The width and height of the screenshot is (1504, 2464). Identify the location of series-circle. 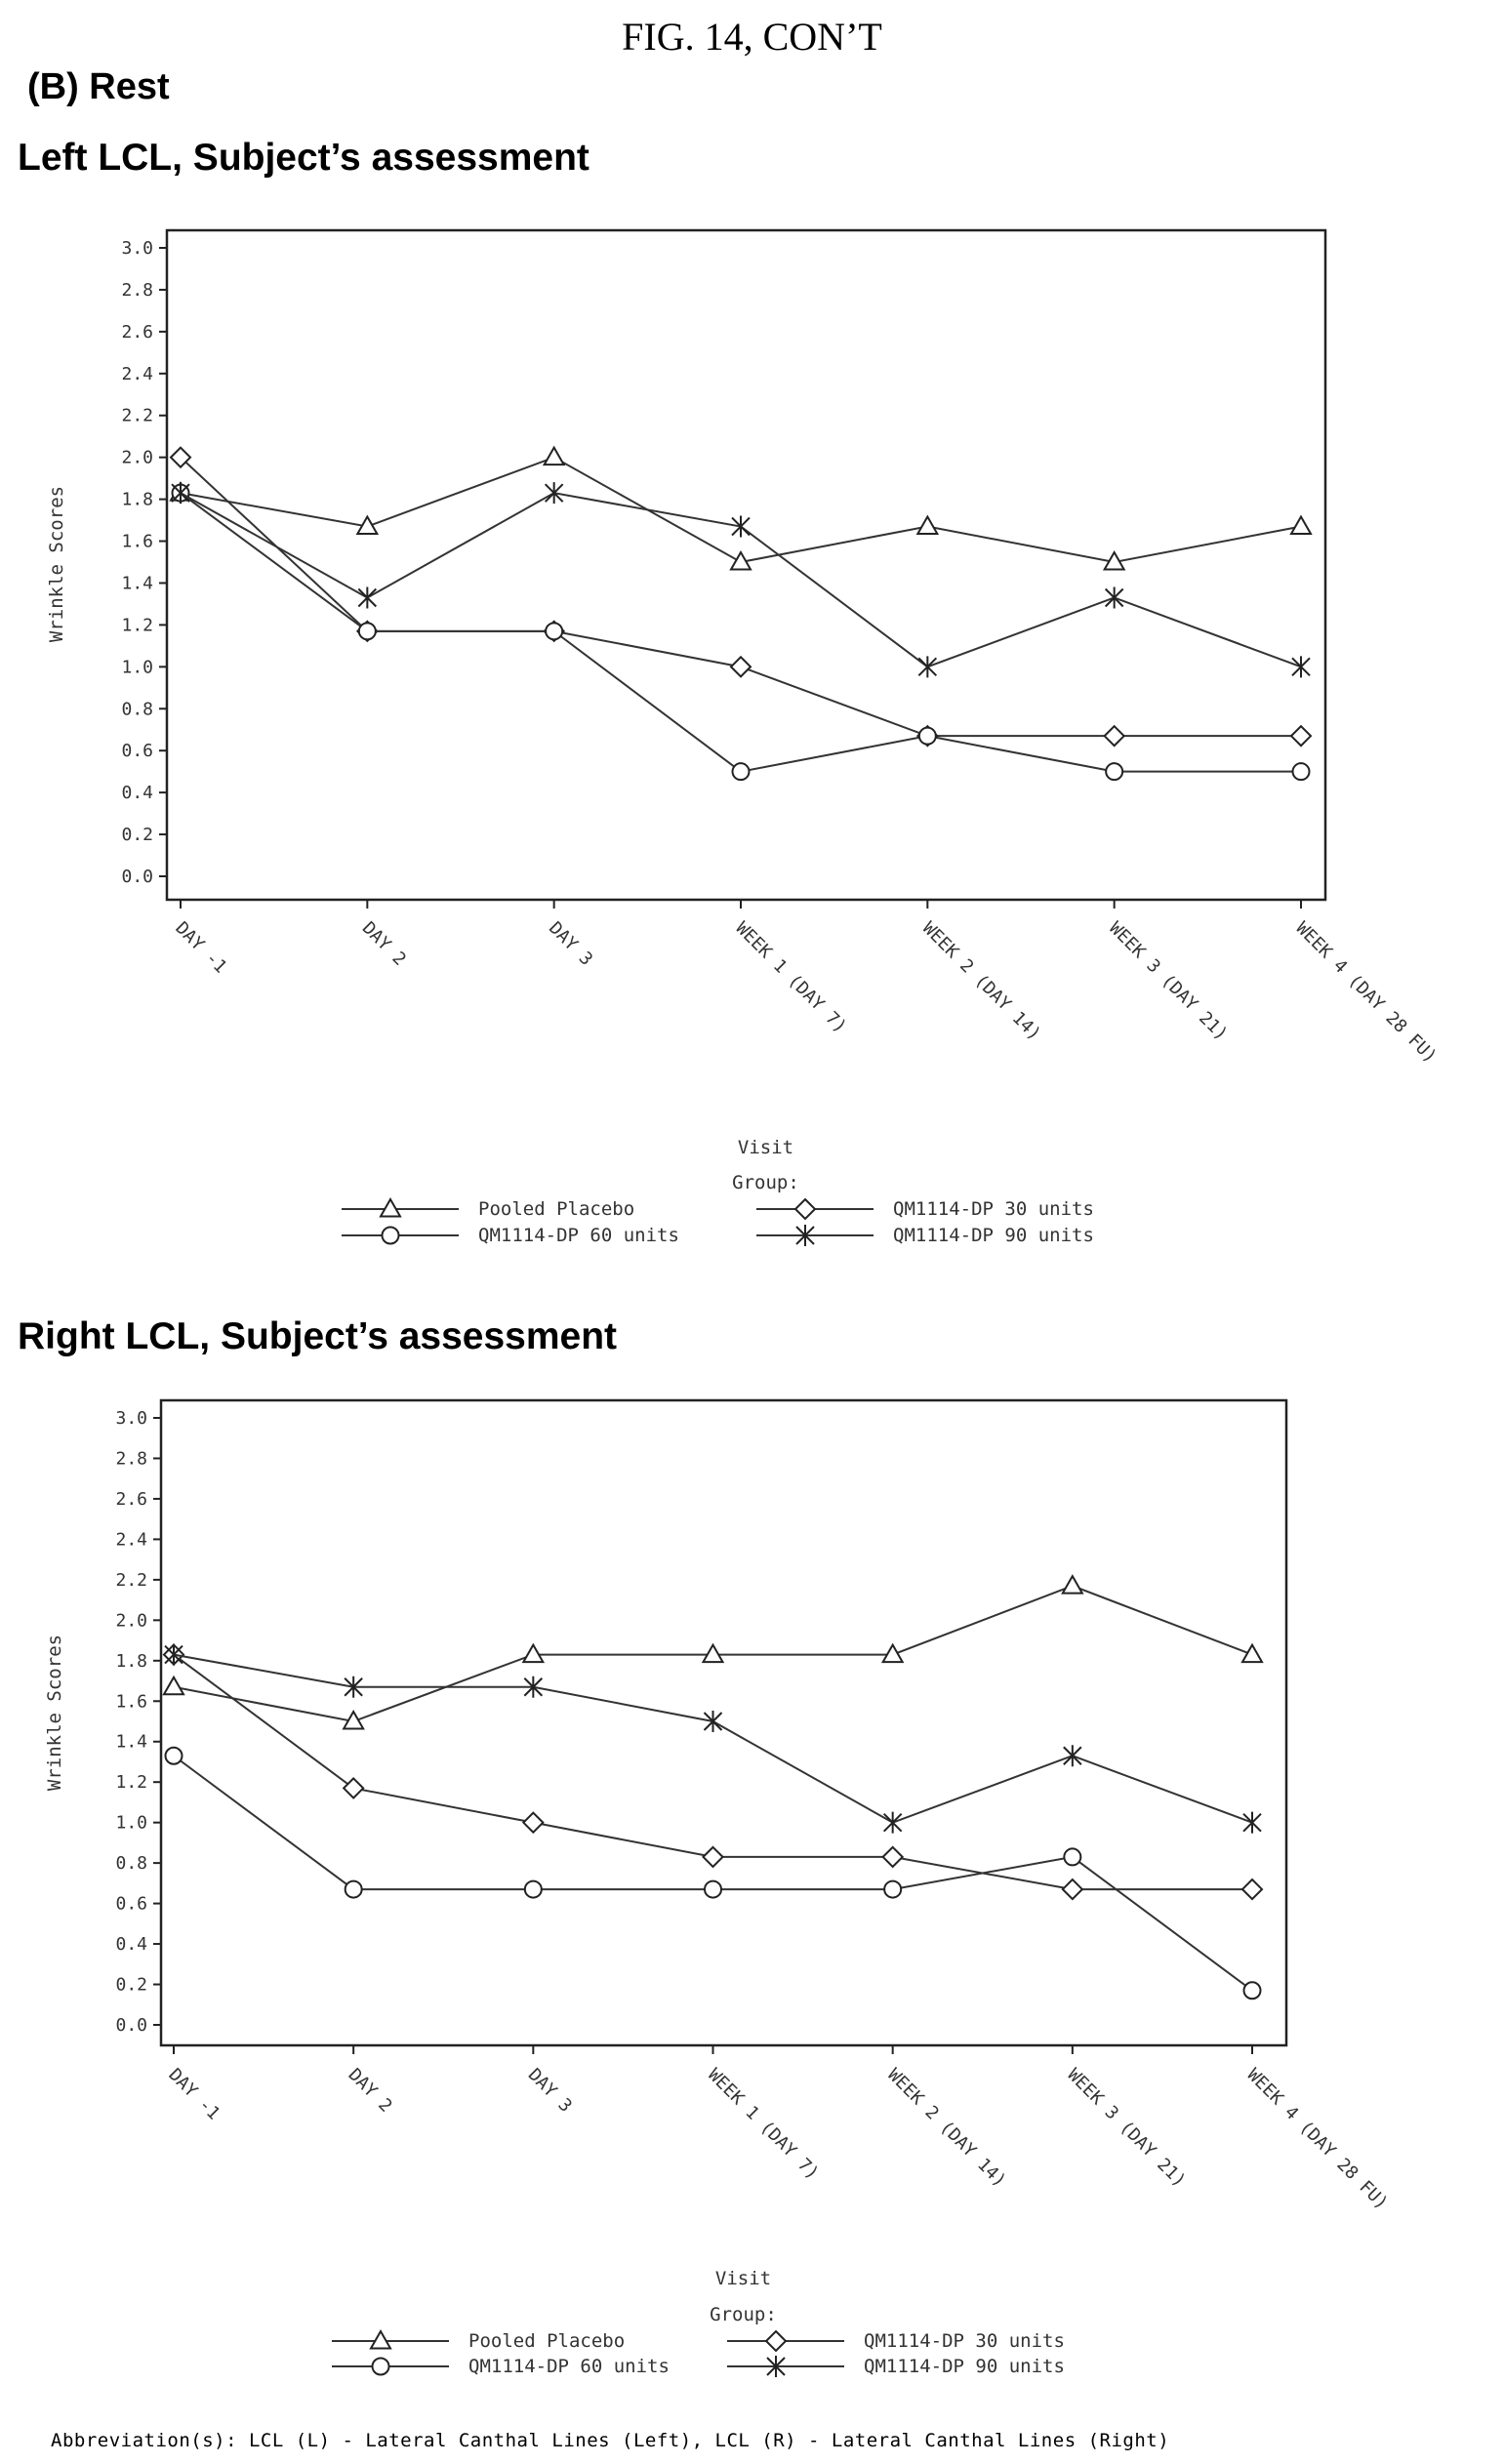
(713, 1873).